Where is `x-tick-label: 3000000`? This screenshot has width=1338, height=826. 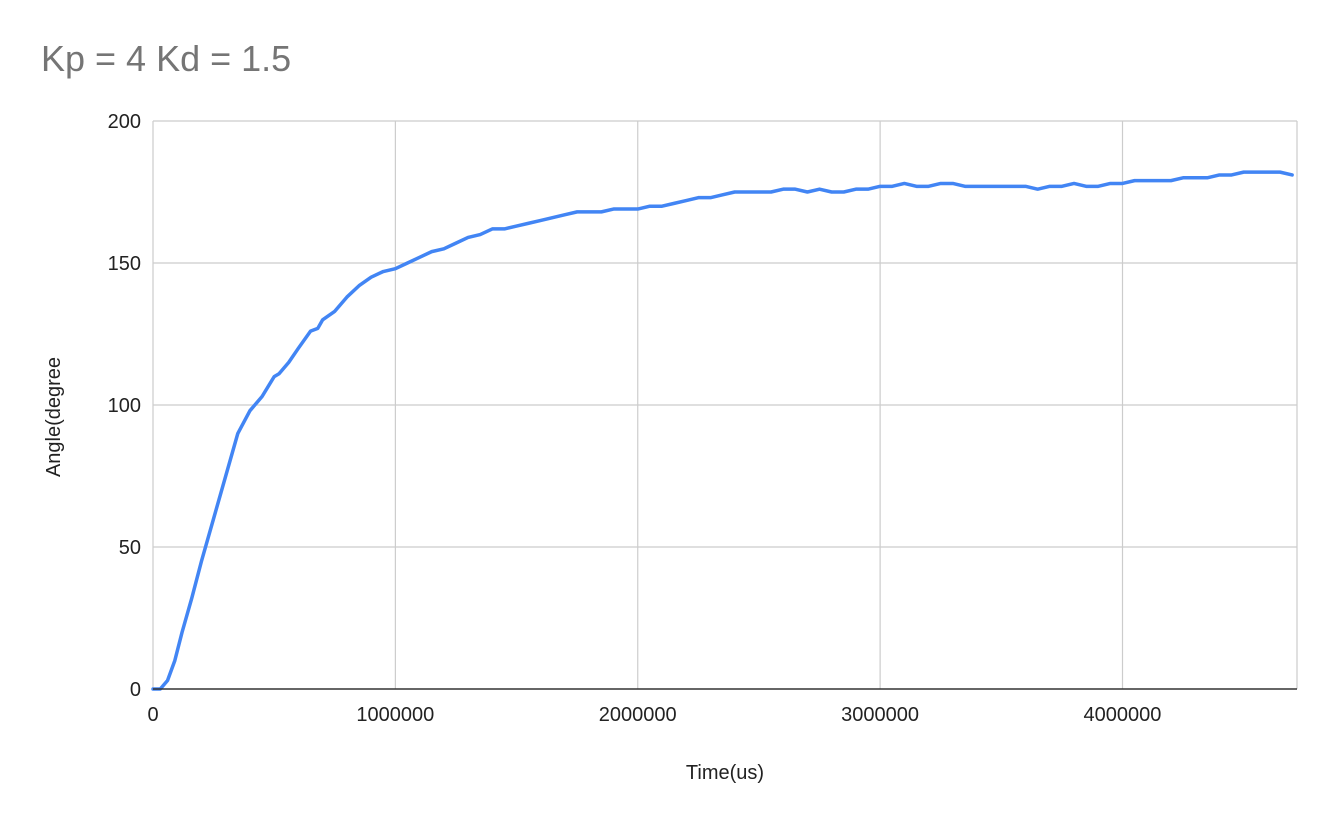
x-tick-label: 3000000 is located at coordinates (880, 715).